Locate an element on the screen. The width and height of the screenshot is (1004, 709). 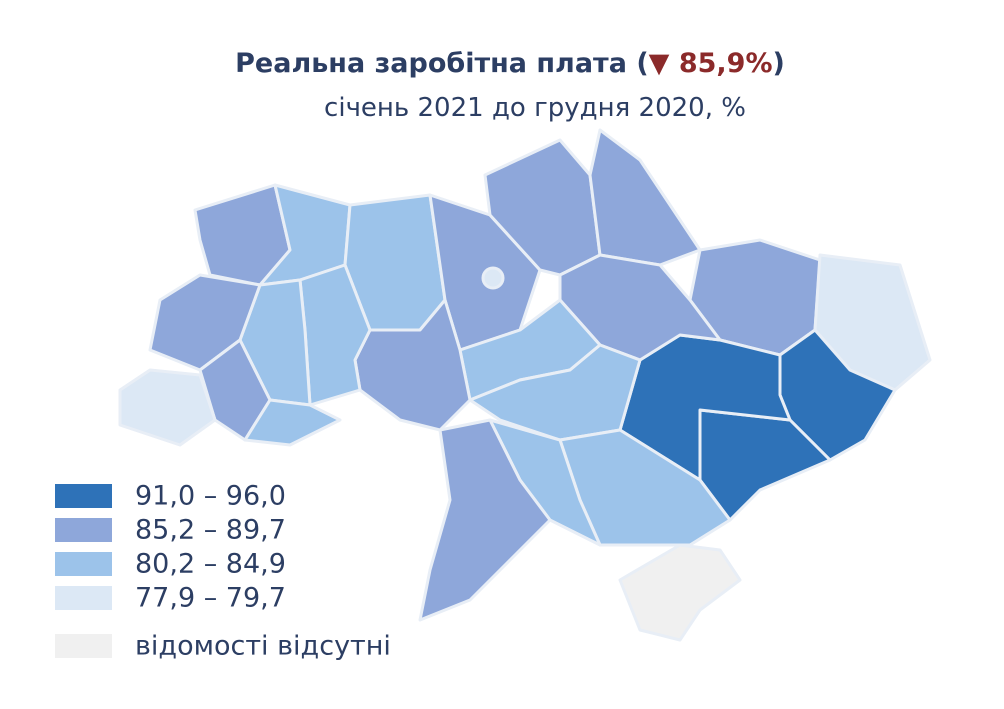
change-value: ▼ 85,9% is located at coordinates (711, 63).